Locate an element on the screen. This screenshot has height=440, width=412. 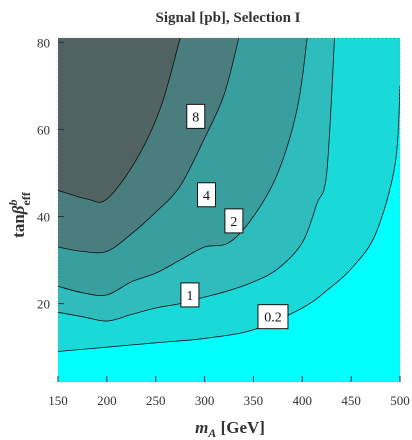
contour-label-4: 4 is located at coordinates (207, 195).